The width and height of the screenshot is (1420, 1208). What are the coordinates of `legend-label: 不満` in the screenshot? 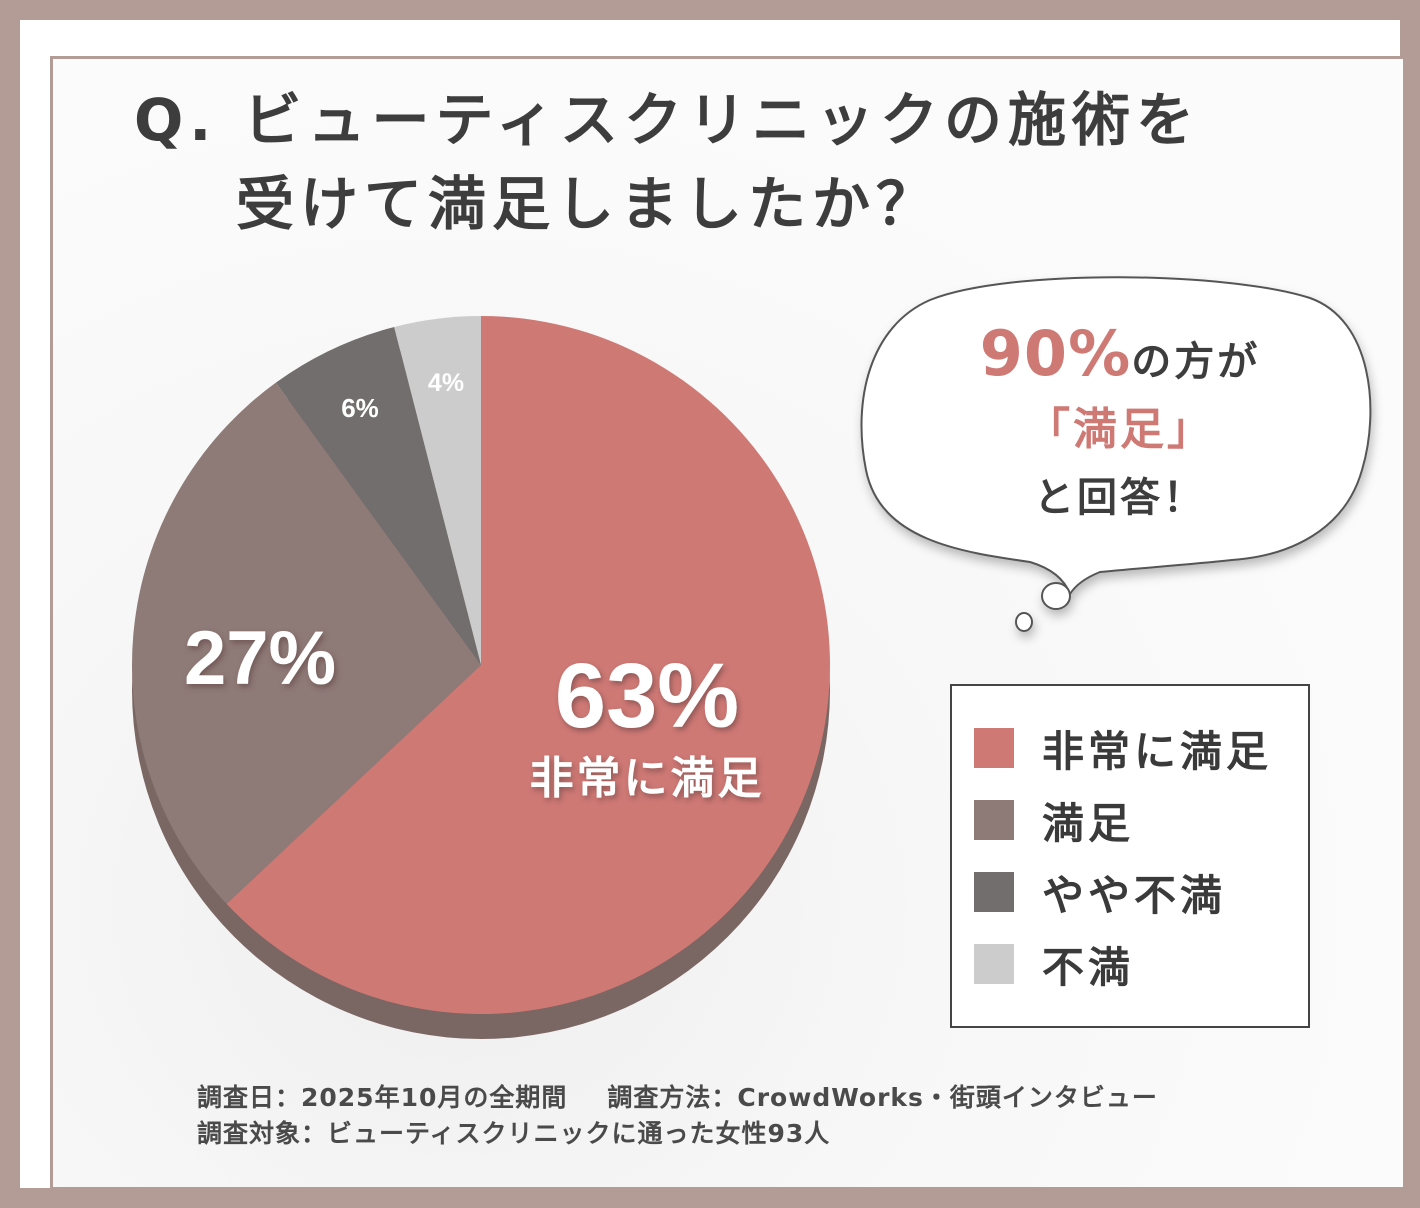 It's located at (1088, 967).